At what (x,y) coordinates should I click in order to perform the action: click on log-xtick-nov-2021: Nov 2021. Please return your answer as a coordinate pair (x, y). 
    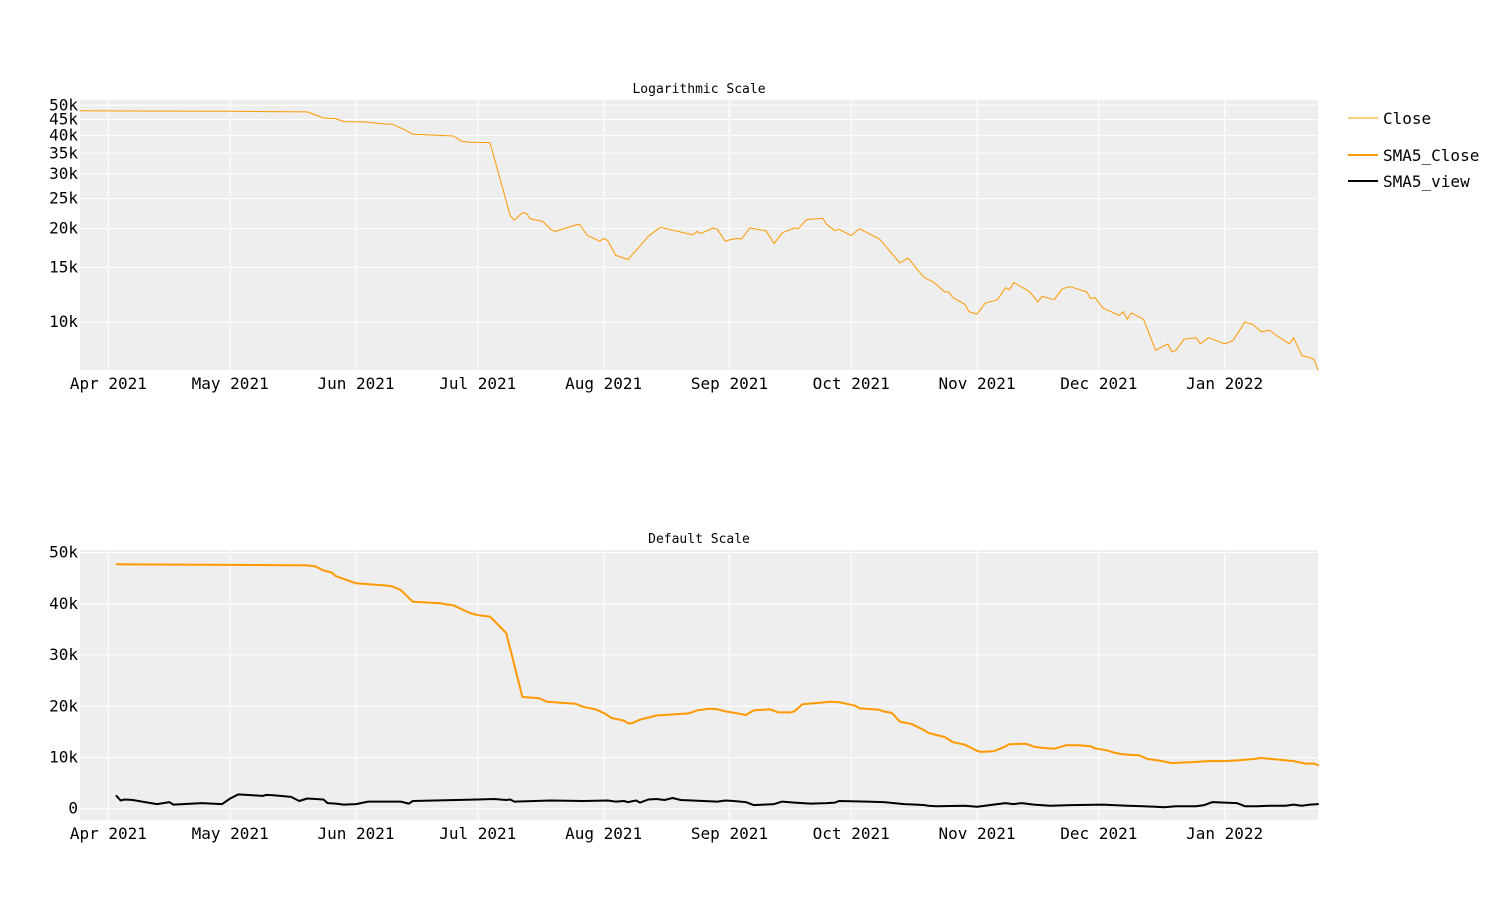
    Looking at the image, I should click on (977, 383).